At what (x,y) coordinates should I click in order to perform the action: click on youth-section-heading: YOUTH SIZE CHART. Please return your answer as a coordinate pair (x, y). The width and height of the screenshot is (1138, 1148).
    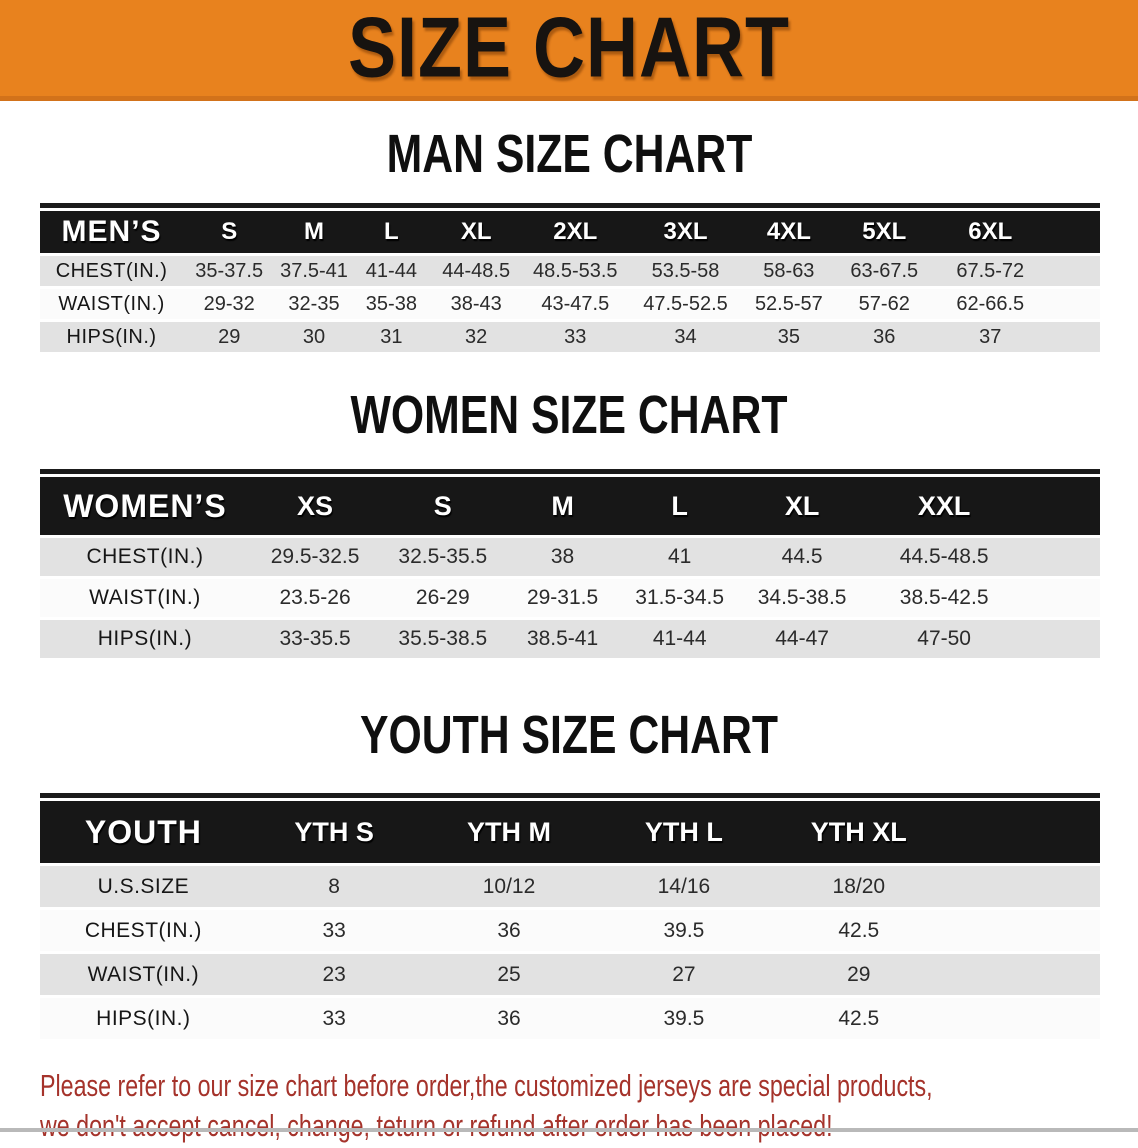
    Looking at the image, I should click on (569, 736).